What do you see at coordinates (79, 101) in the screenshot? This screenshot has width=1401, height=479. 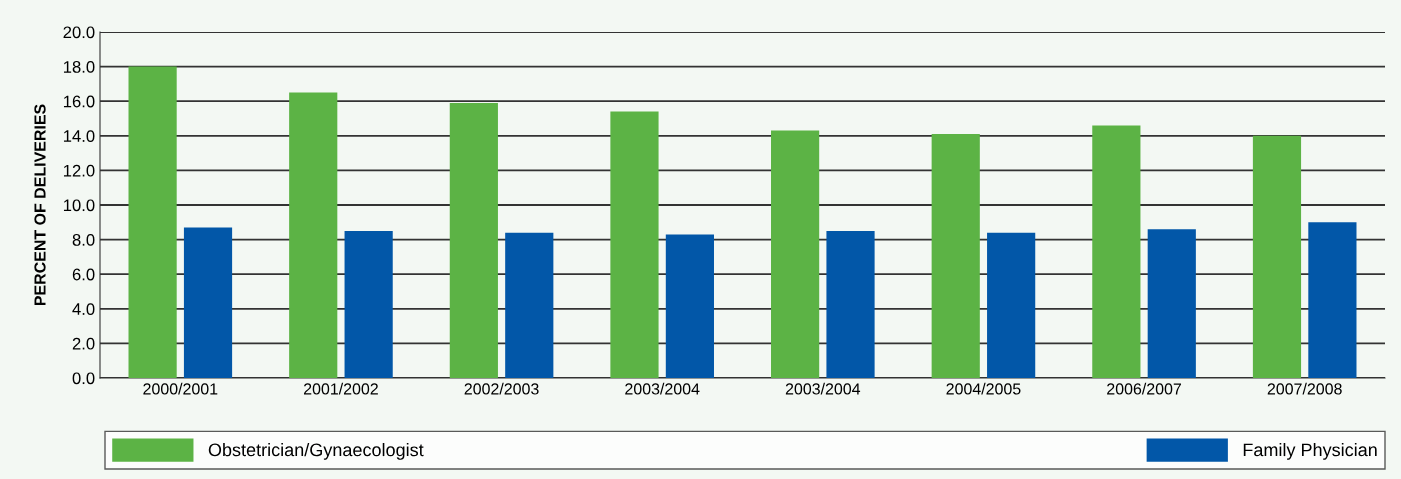 I see `y-tick-label: 16.0` at bounding box center [79, 101].